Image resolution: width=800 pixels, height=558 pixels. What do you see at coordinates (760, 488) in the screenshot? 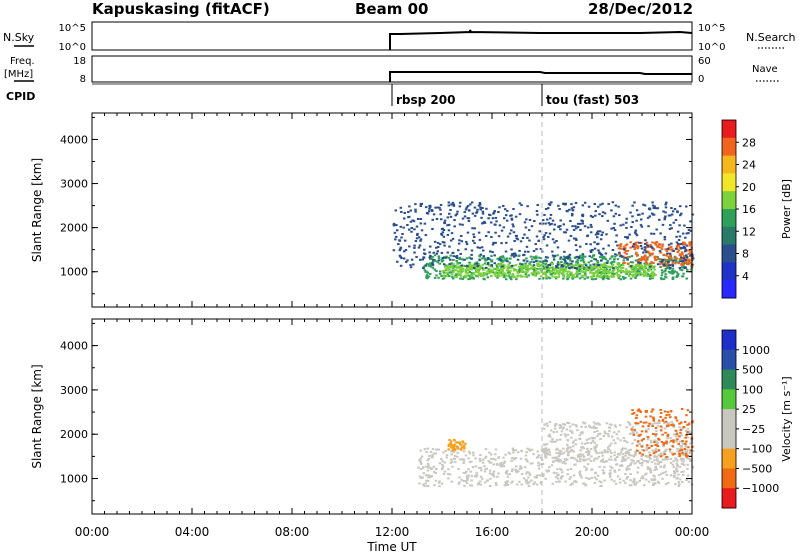
I see `colorbar-tick-label: −1000` at bounding box center [760, 488].